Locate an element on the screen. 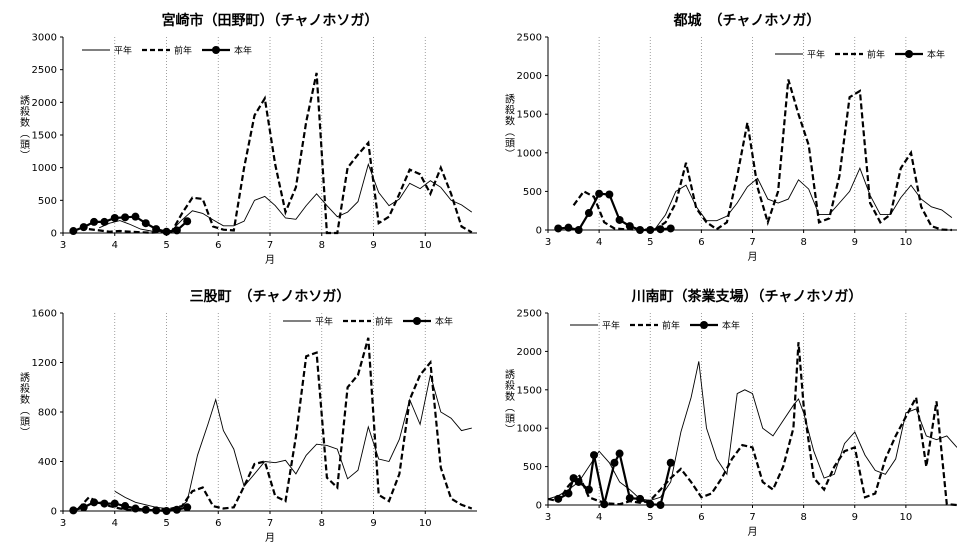  y-tick-label: 1600 is located at coordinates (44, 314).